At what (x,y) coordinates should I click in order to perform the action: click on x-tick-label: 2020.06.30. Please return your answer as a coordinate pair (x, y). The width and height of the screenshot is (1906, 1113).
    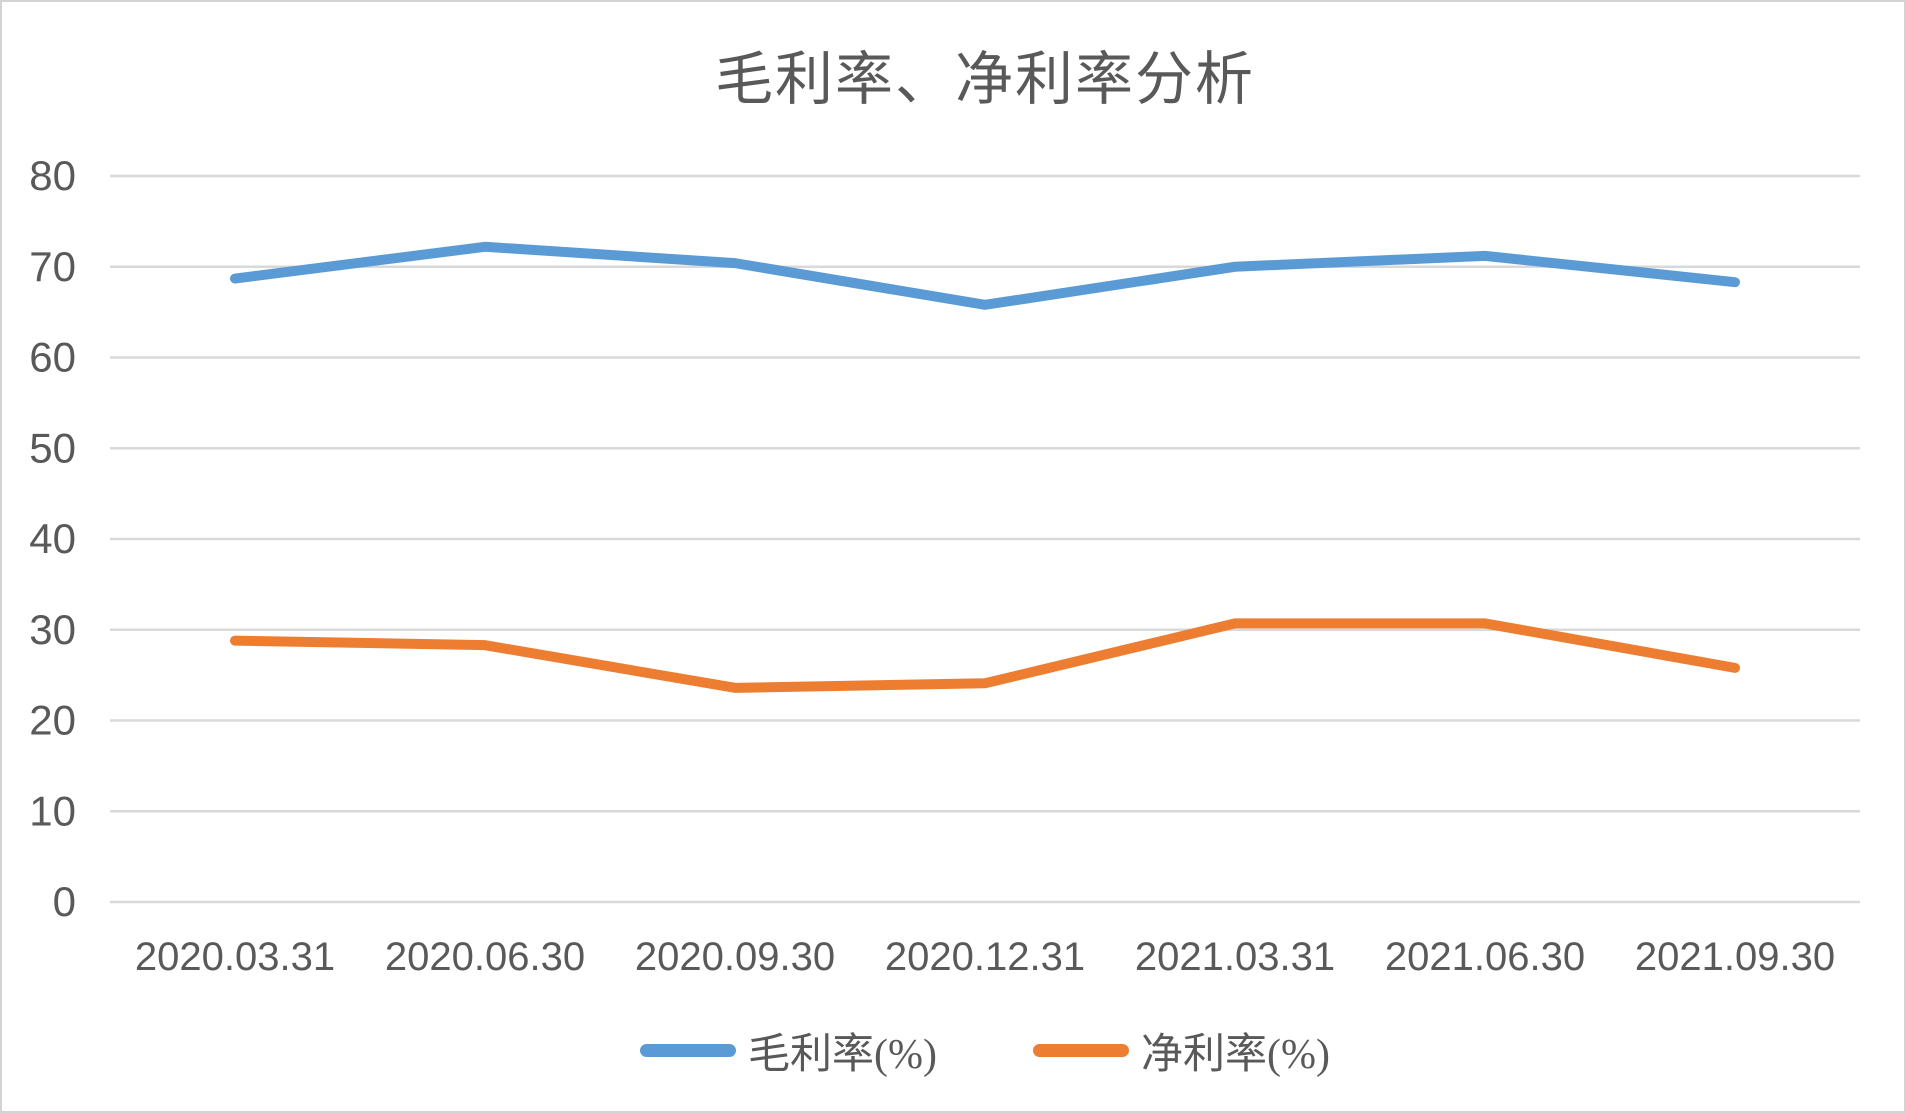
    Looking at the image, I should click on (485, 957).